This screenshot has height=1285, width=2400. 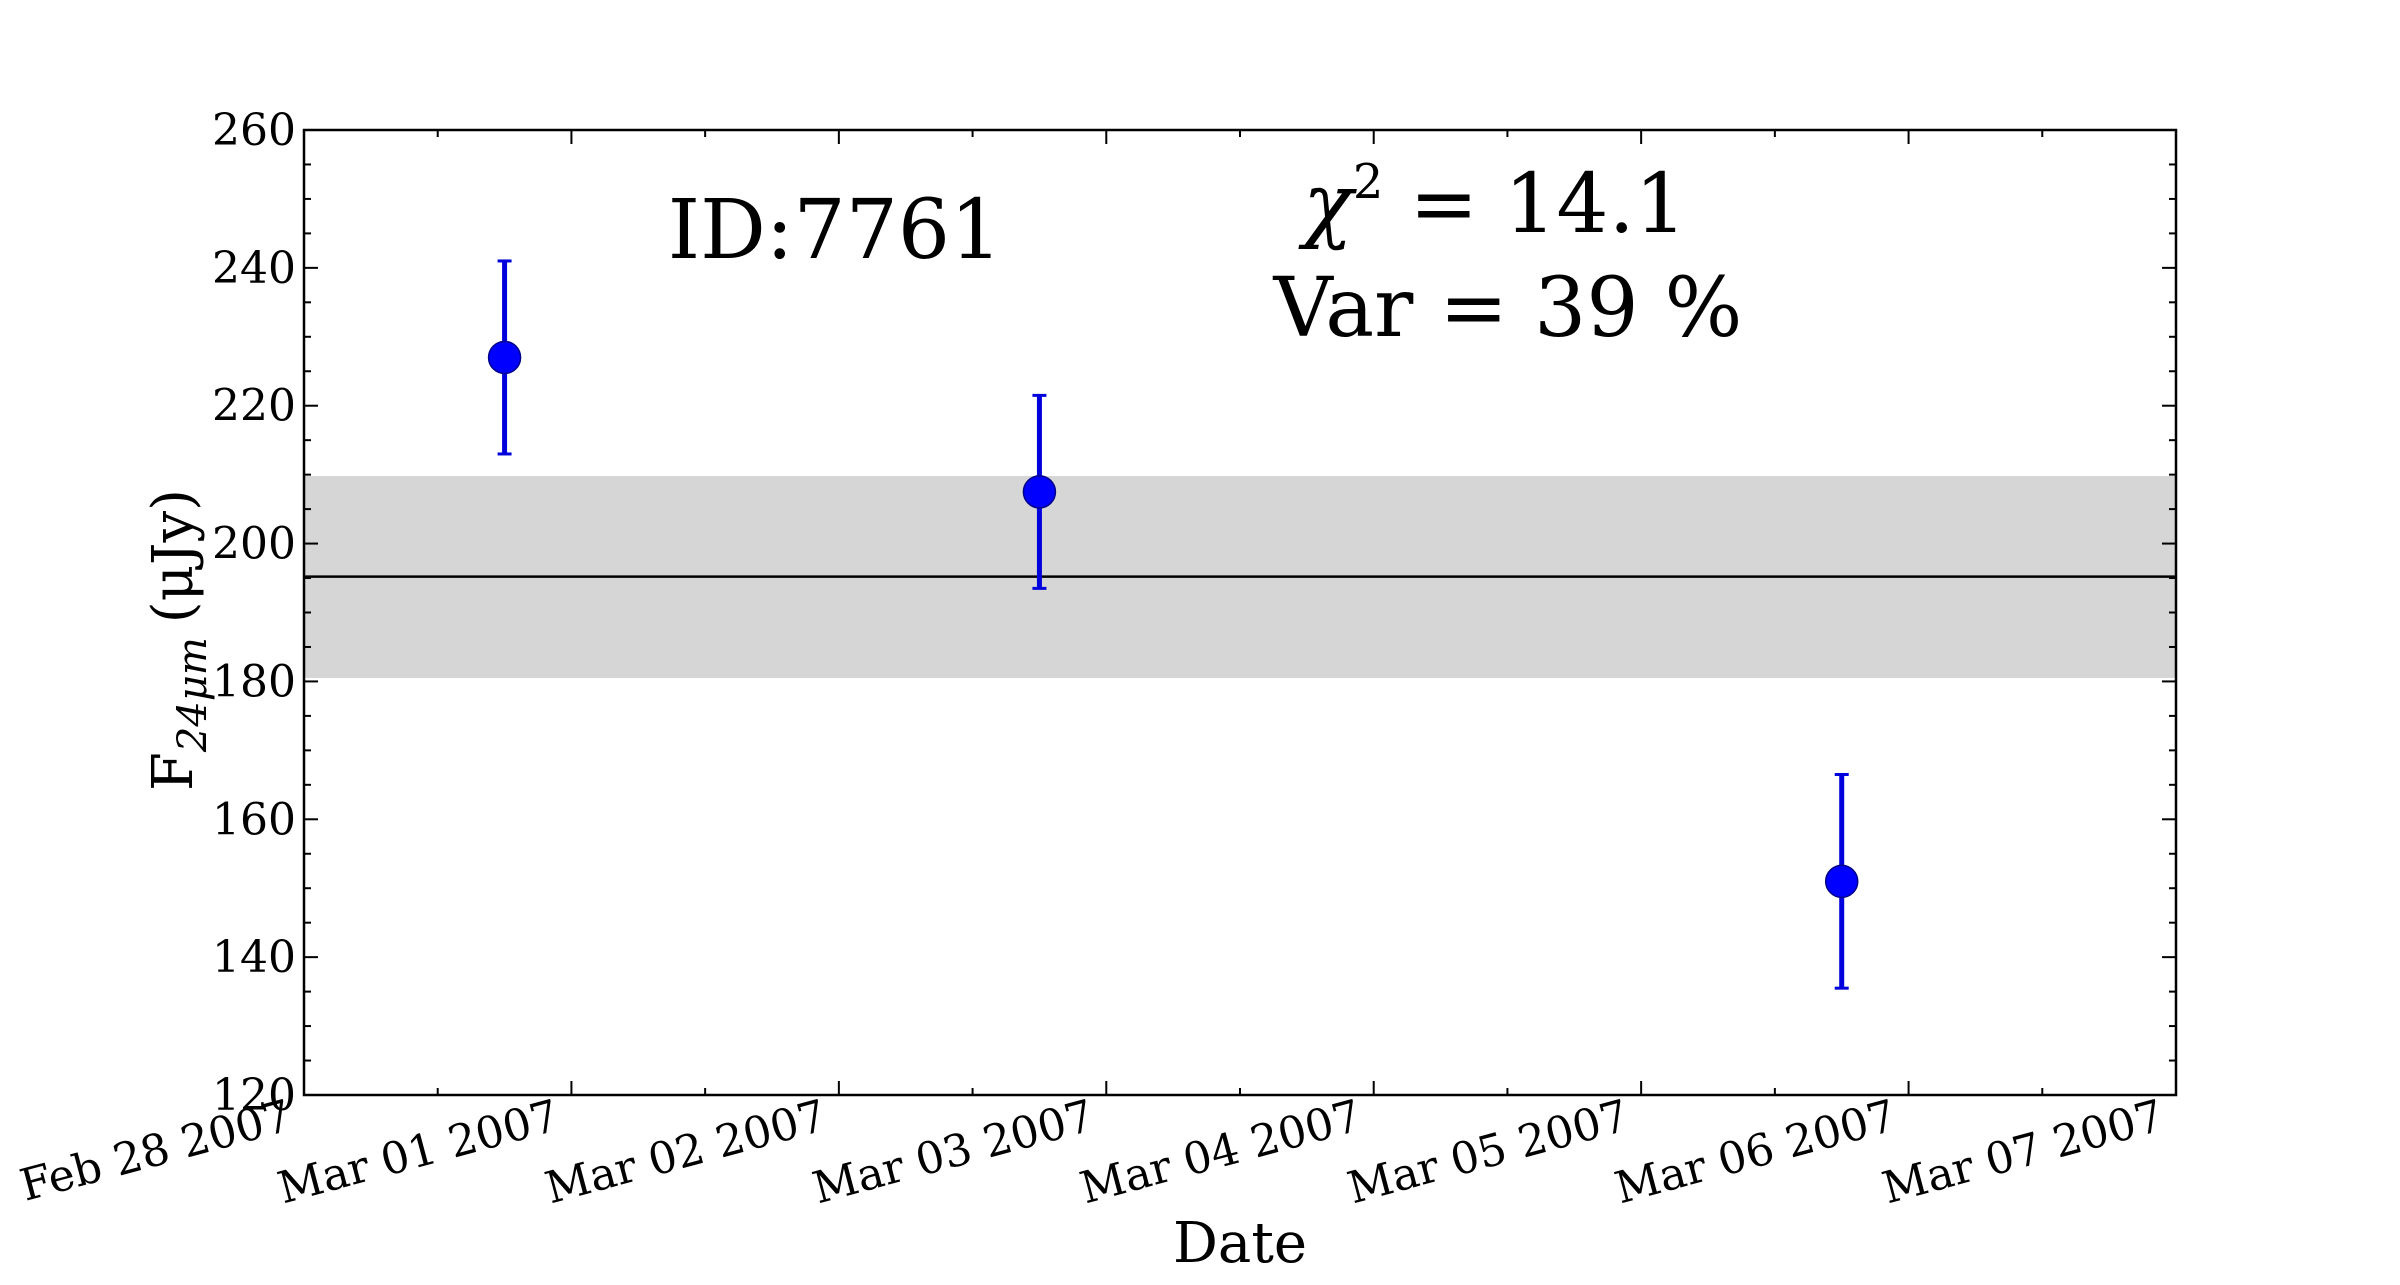 What do you see at coordinates (1240, 1243) in the screenshot?
I see `x-axis-title: Date` at bounding box center [1240, 1243].